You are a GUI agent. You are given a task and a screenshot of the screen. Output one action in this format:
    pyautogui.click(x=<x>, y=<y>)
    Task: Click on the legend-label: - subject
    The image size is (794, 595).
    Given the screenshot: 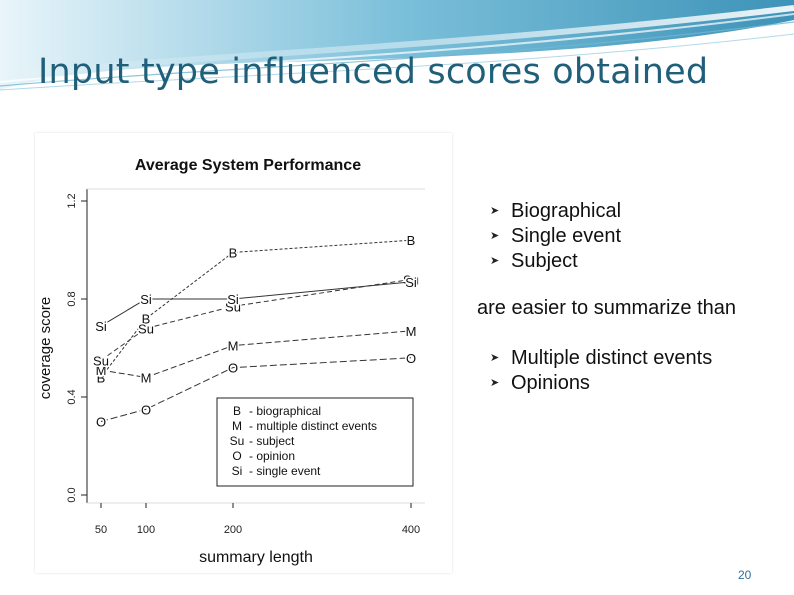 What is the action you would take?
    pyautogui.click(x=272, y=441)
    